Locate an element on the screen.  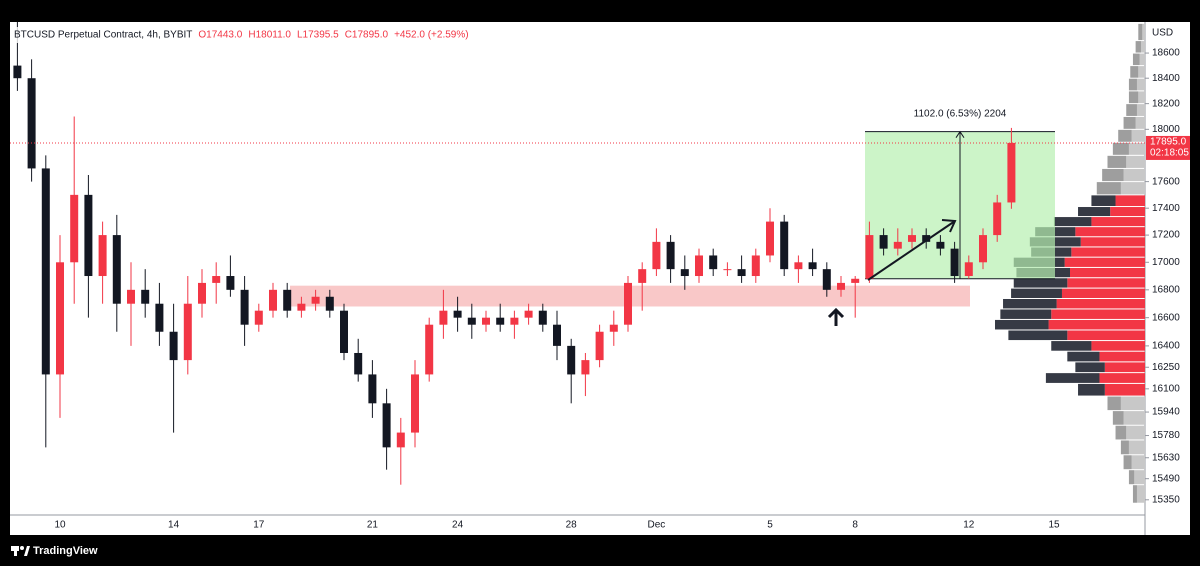
y-tick-label: 16800 is located at coordinates (1166, 289).